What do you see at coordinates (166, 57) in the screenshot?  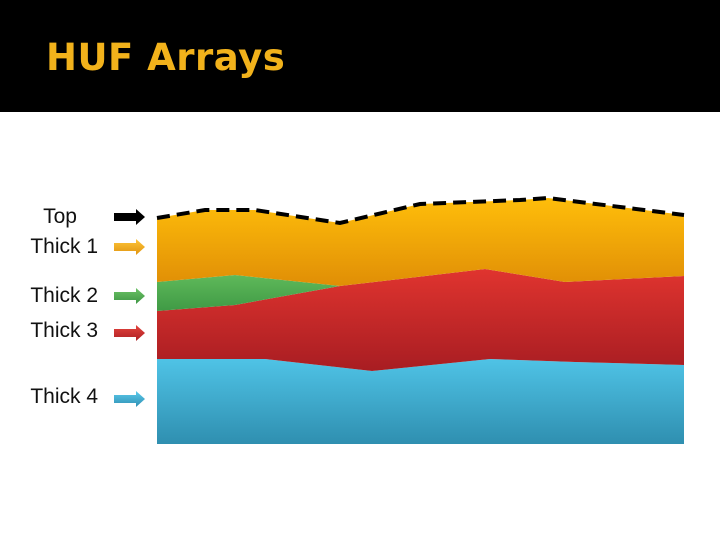 I see `slide-title: HUF Arrays` at bounding box center [166, 57].